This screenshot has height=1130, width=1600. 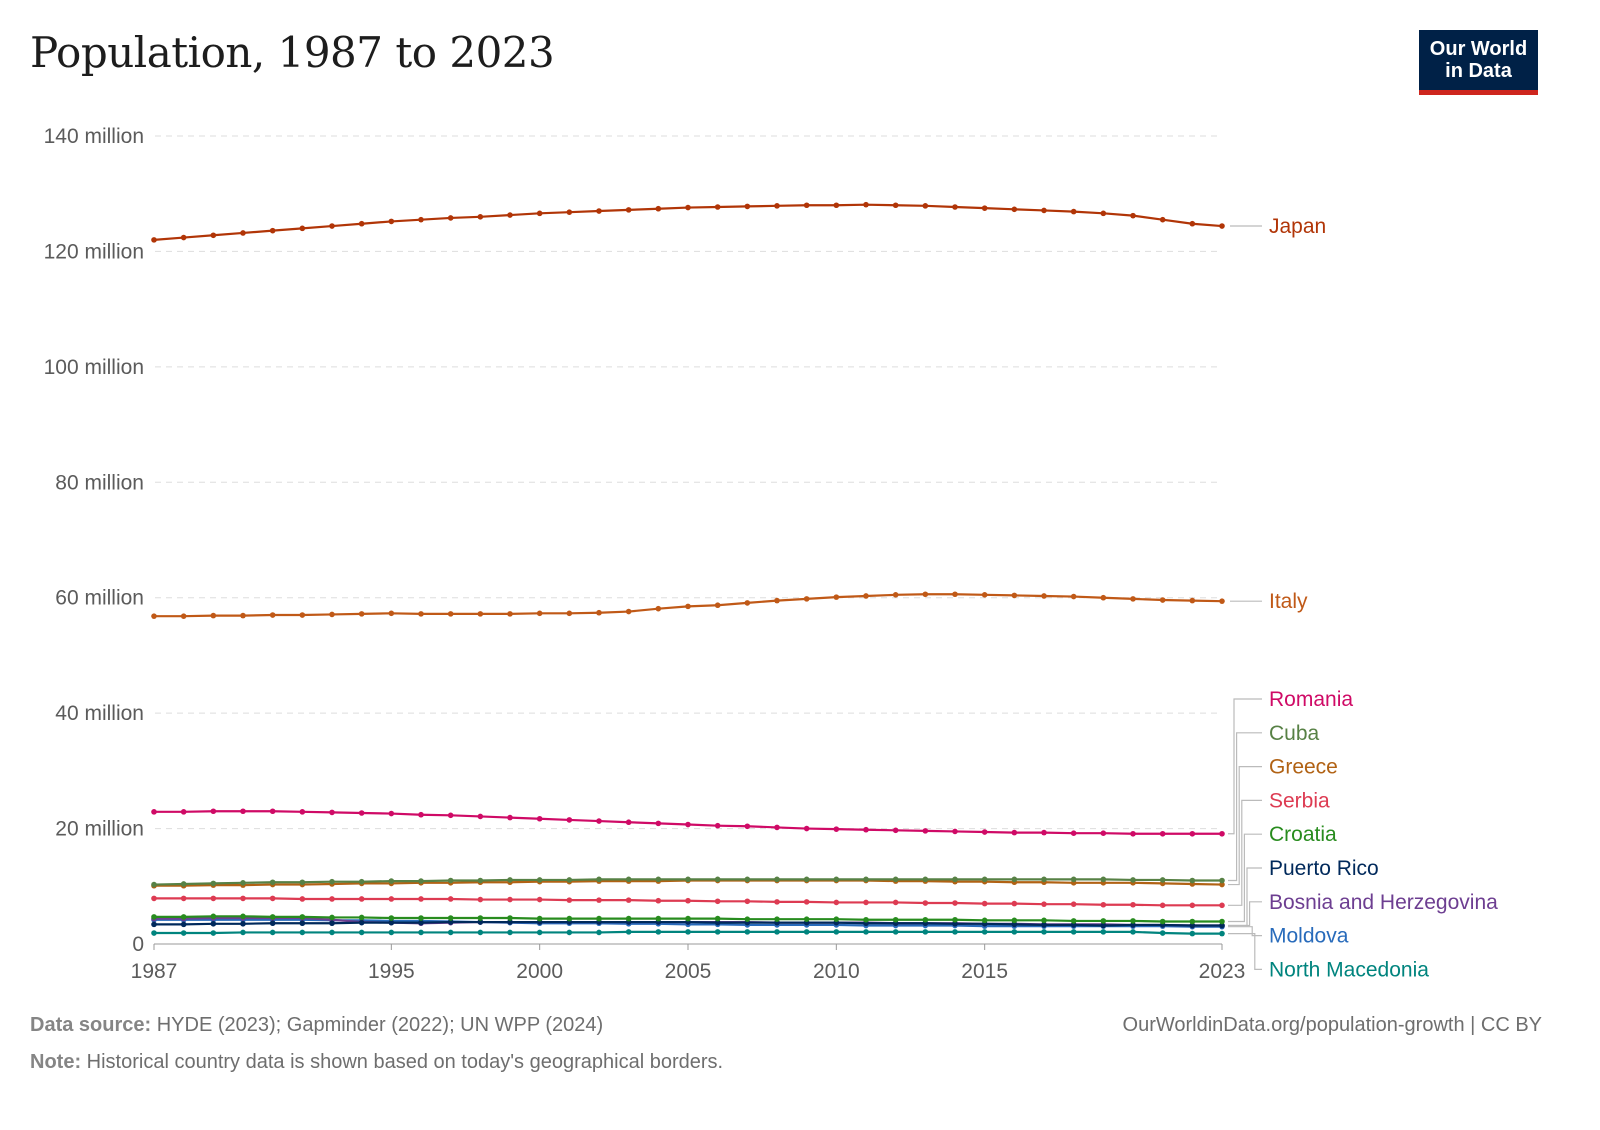 What do you see at coordinates (1294, 733) in the screenshot?
I see `series-label: Cuba` at bounding box center [1294, 733].